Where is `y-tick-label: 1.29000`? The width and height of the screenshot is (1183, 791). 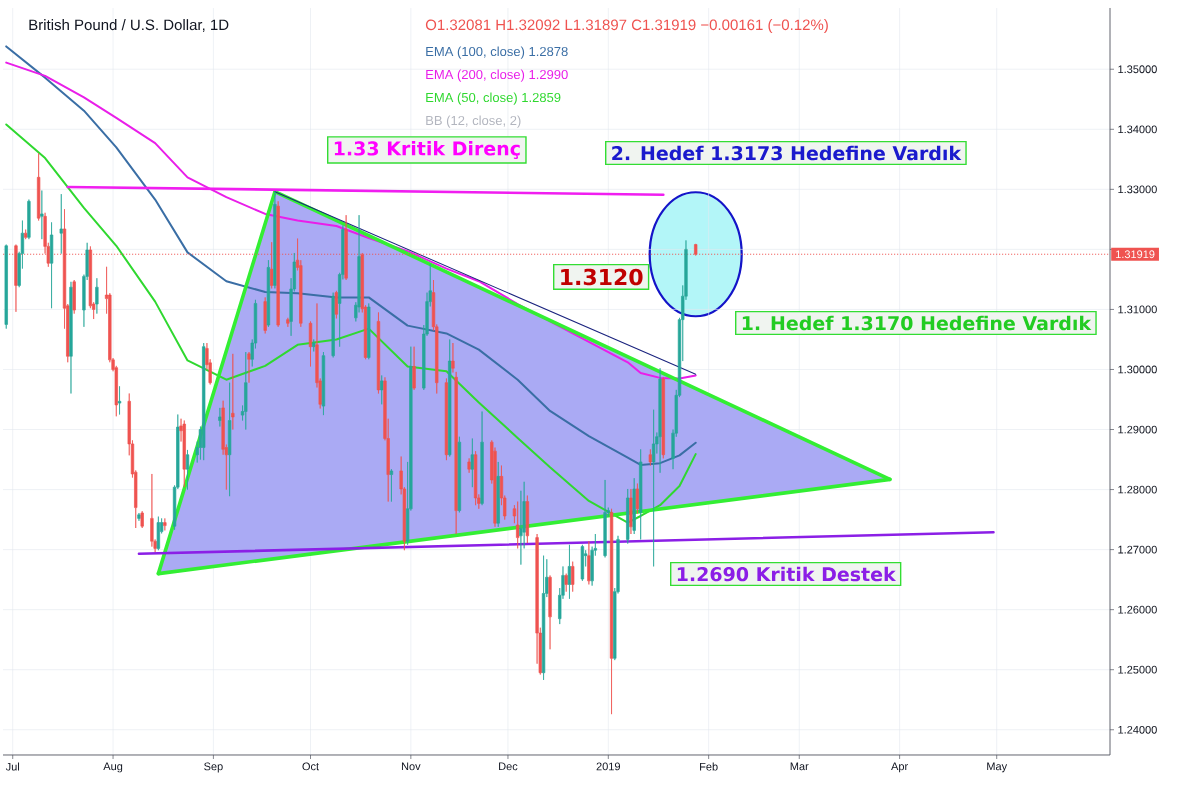
y-tick-label: 1.29000 is located at coordinates (1137, 429).